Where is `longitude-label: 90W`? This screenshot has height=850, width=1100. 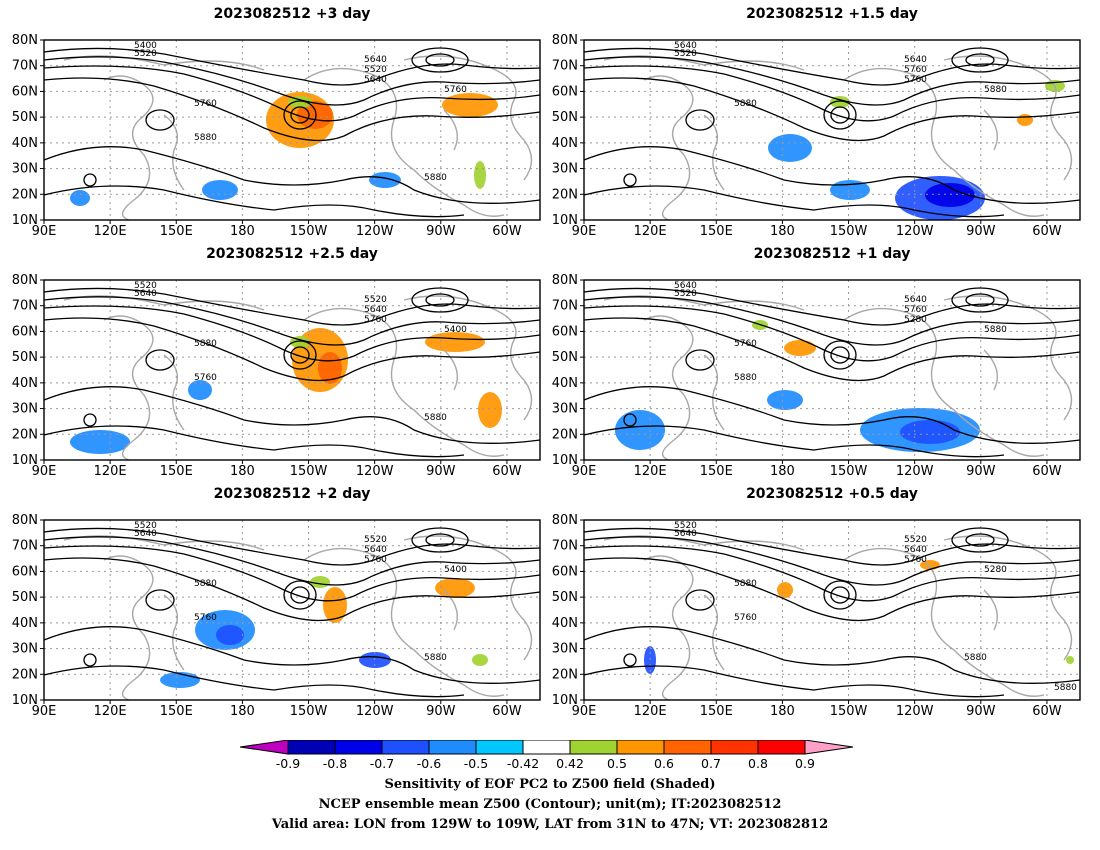 longitude-label: 90W is located at coordinates (441, 471).